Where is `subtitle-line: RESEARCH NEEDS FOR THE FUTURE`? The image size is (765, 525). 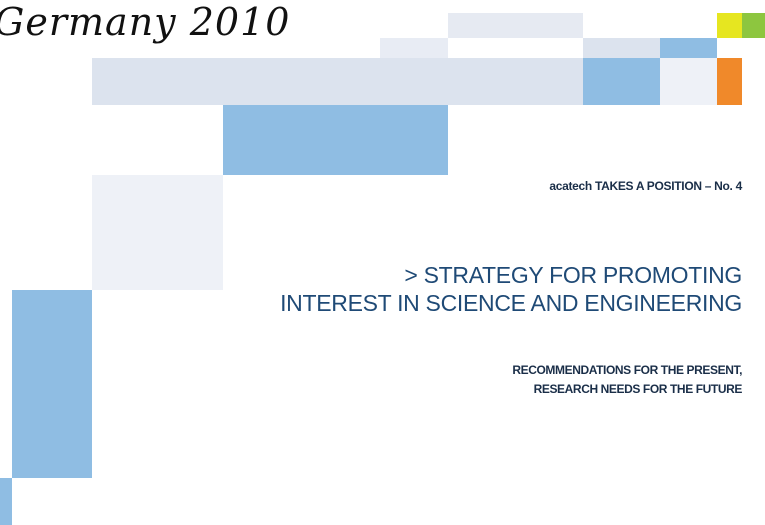 subtitle-line: RESEARCH NEEDS FOR THE FUTURE is located at coordinates (638, 389).